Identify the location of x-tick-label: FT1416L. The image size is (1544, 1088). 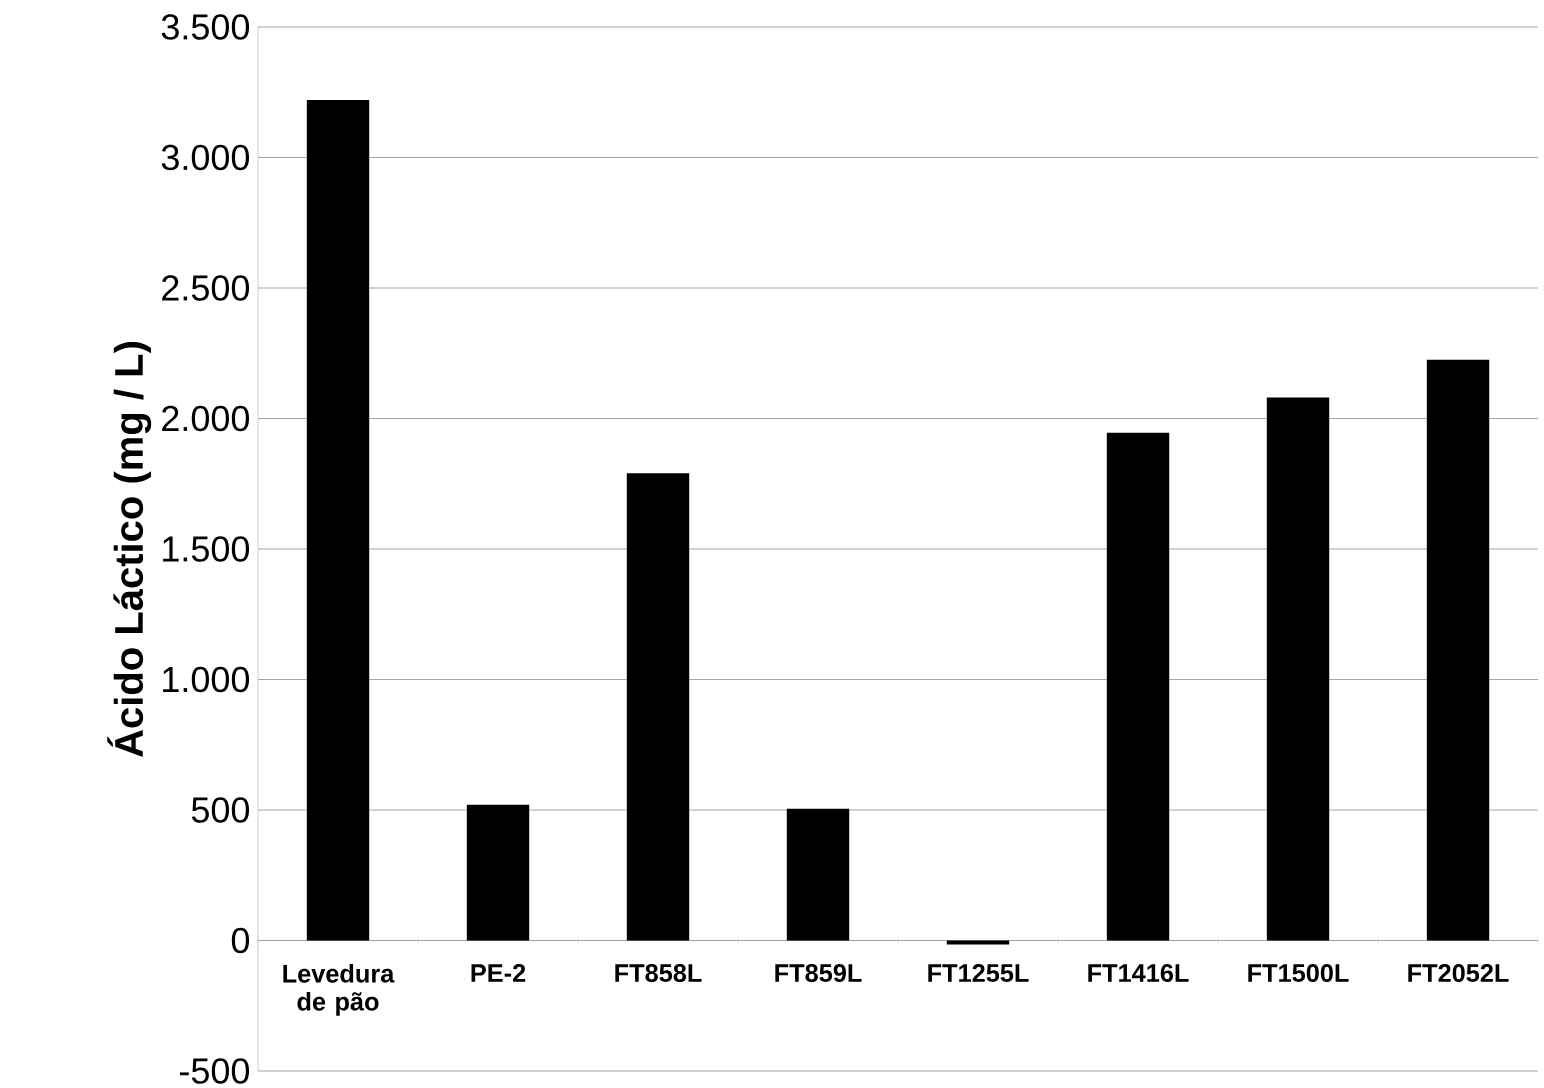
(1138, 973).